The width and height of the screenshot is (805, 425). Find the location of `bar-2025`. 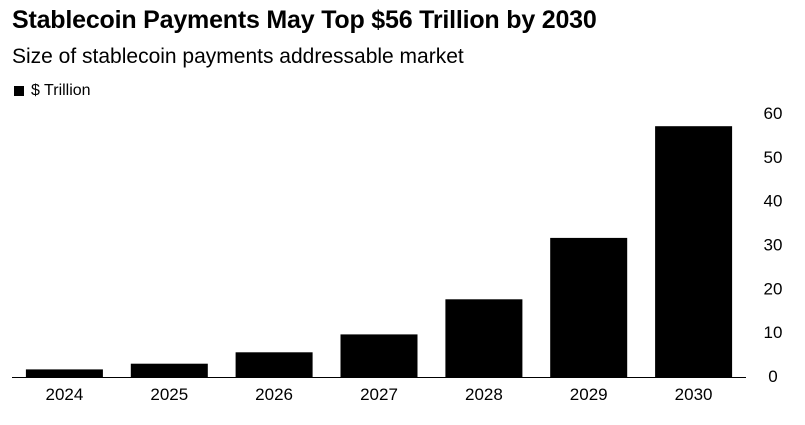

bar-2025 is located at coordinates (169, 370).